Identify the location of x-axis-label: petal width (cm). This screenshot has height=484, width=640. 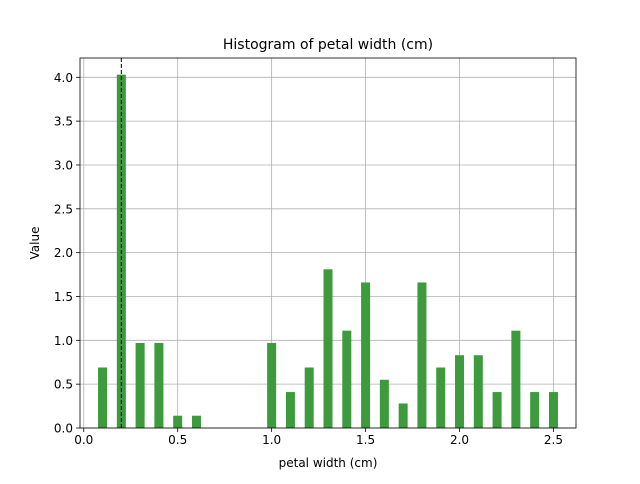
(328, 463).